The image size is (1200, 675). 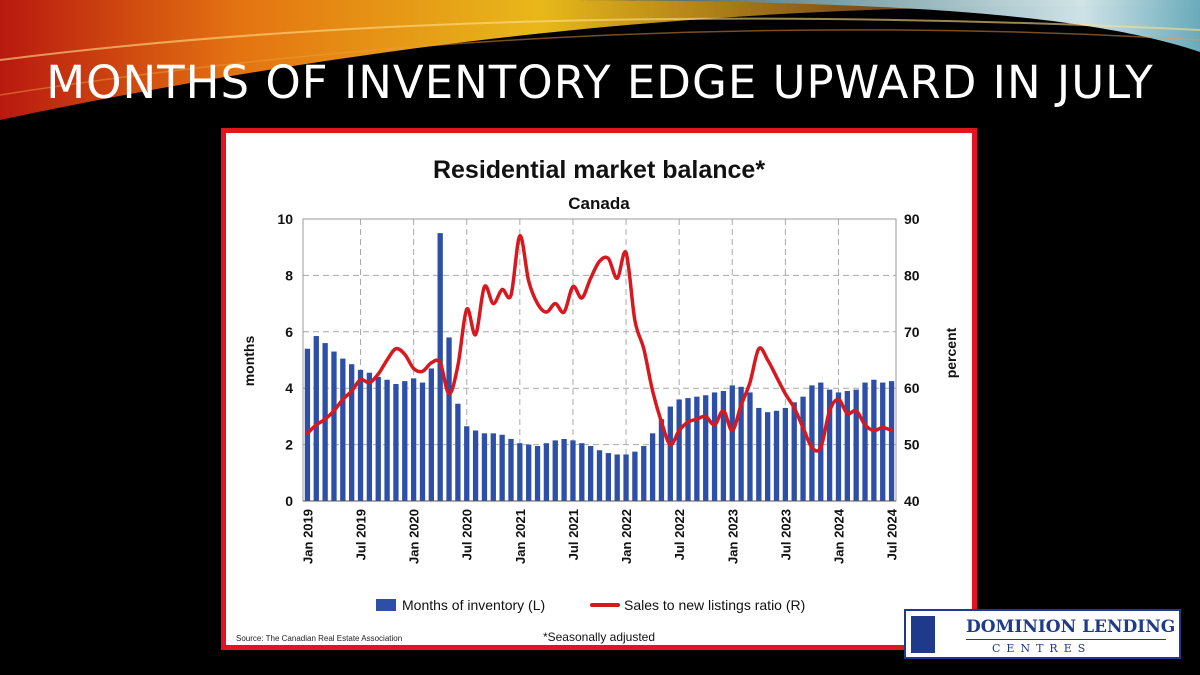 What do you see at coordinates (386, 605) in the screenshot?
I see `legend-swatch-bars` at bounding box center [386, 605].